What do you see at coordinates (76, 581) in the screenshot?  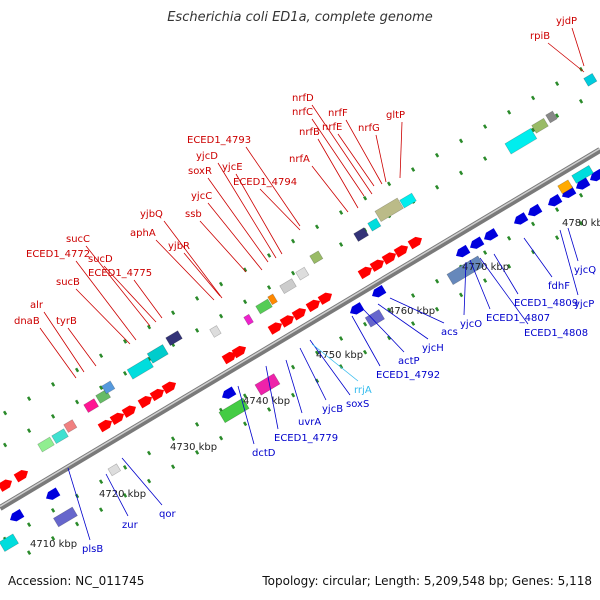 I see `accession-text: Accession: NC_011745` at bounding box center [76, 581].